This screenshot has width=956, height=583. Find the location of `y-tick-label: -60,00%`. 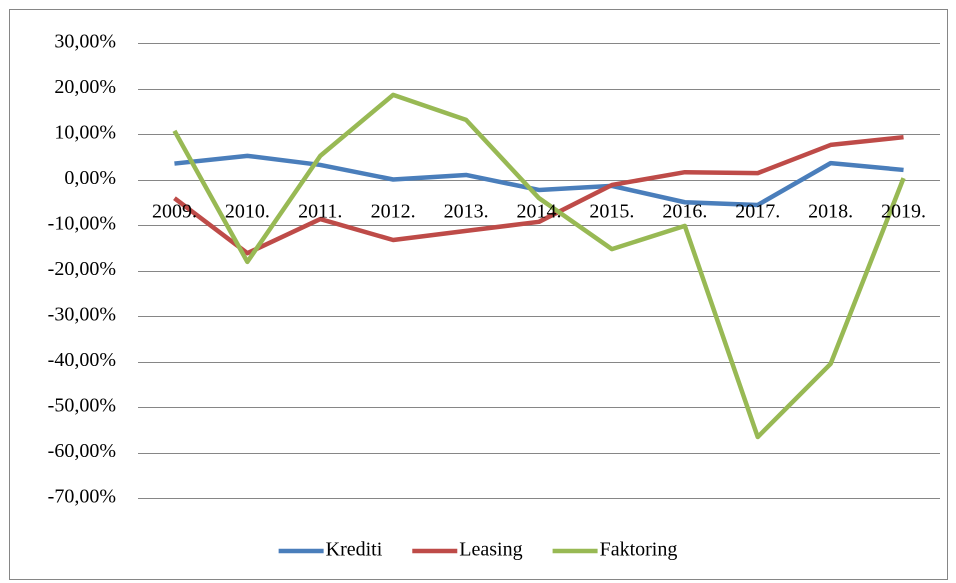

y-tick-label: -60,00% is located at coordinates (82, 451).